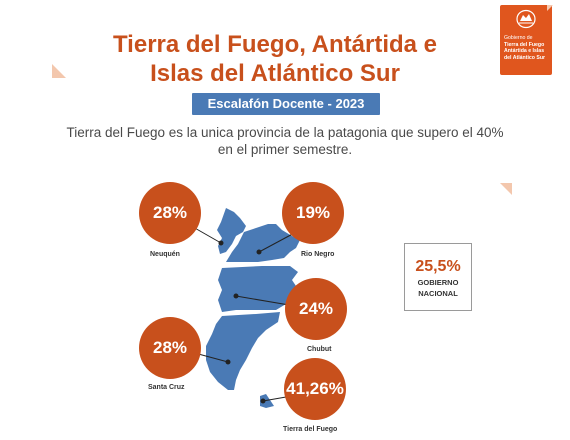  Describe the element at coordinates (236, 296) in the screenshot. I see `dot-chubut` at that location.